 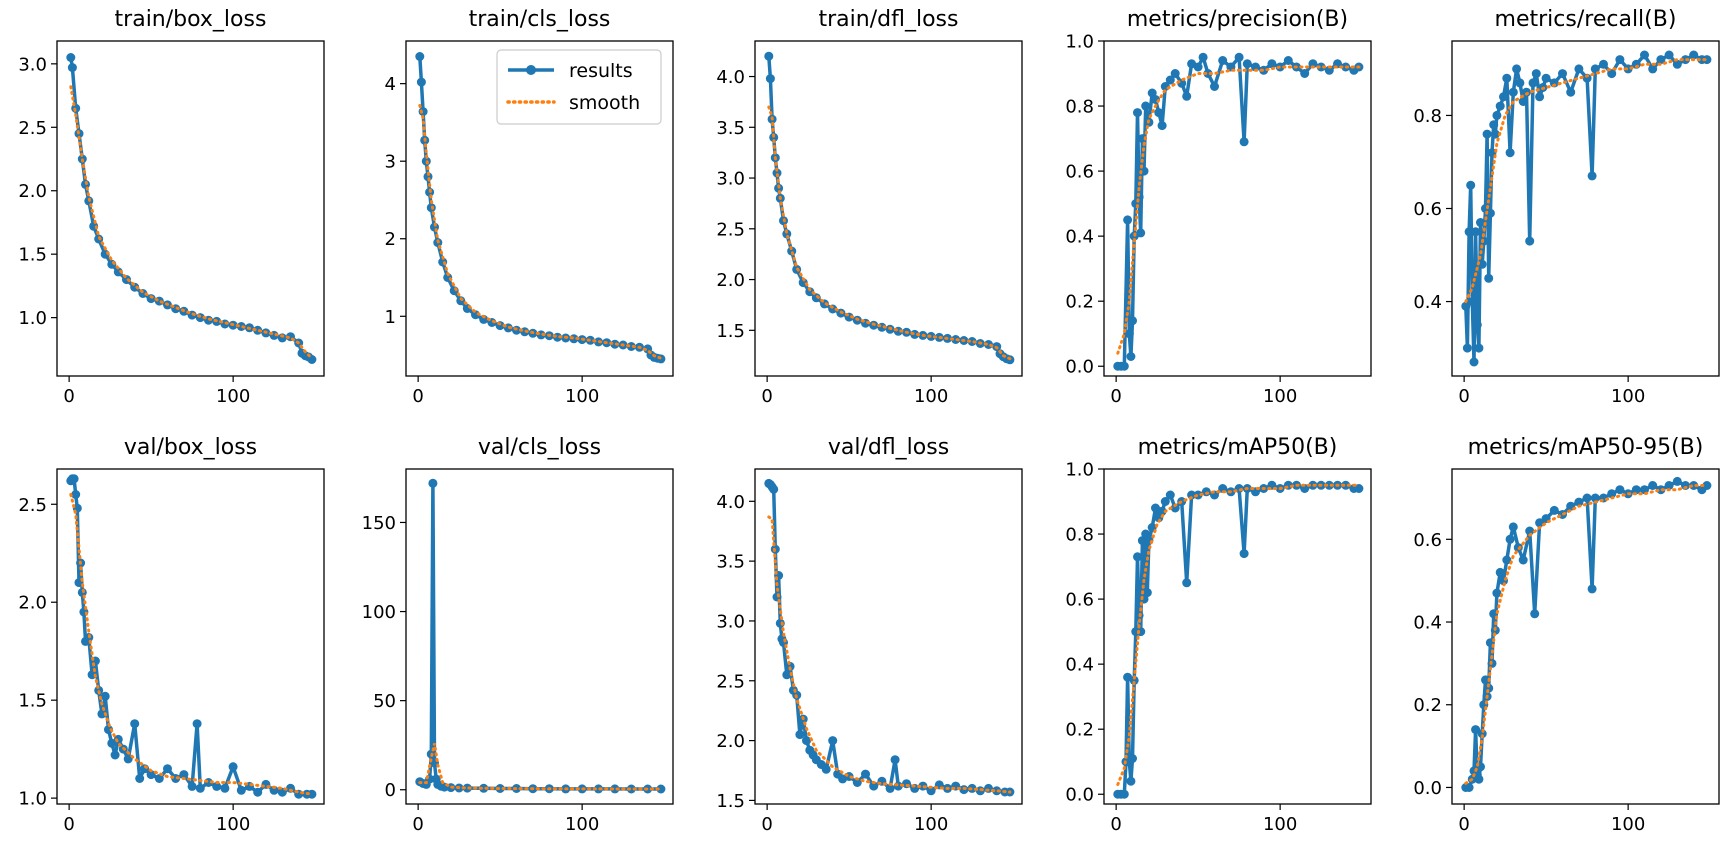 What do you see at coordinates (390, 239) in the screenshot?
I see `y-tick-label: 2` at bounding box center [390, 239].